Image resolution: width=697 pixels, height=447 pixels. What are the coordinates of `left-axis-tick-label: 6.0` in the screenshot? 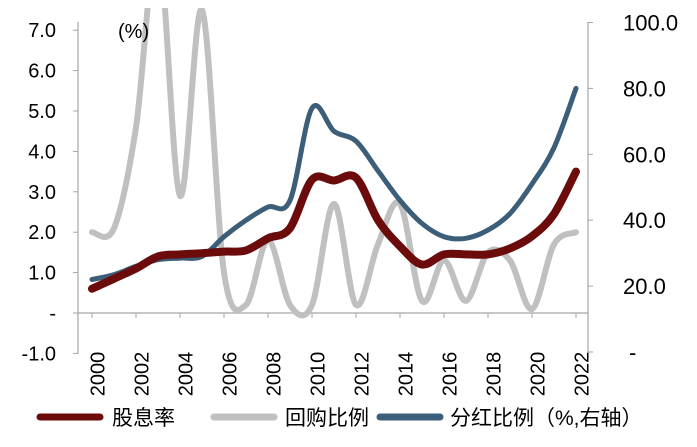 It's located at (42, 72).